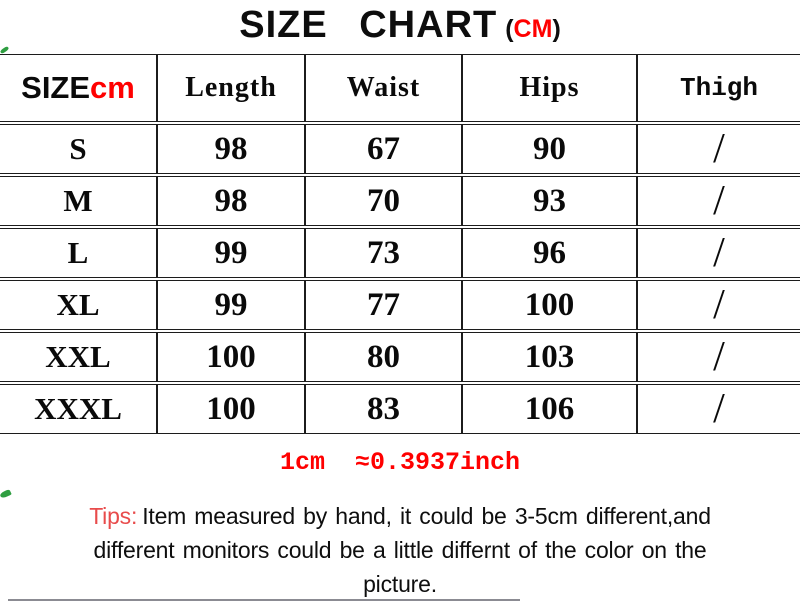 The width and height of the screenshot is (800, 603). I want to click on table-row-xxxl: XXXL 100 83 106 /, so click(400, 409).